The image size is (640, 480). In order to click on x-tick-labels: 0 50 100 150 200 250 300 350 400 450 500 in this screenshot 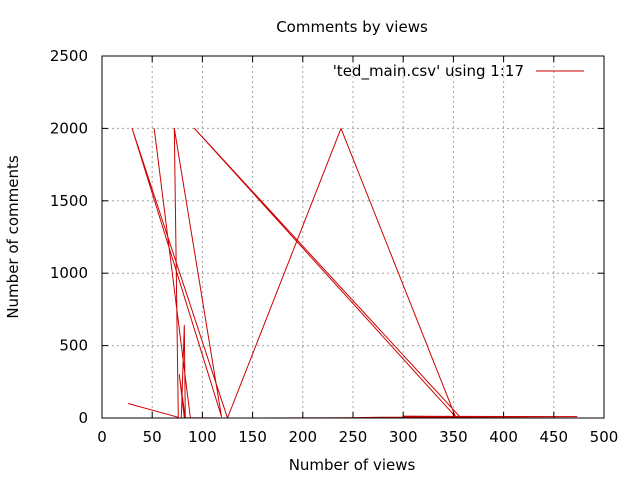, I will do `click(357, 437)`.